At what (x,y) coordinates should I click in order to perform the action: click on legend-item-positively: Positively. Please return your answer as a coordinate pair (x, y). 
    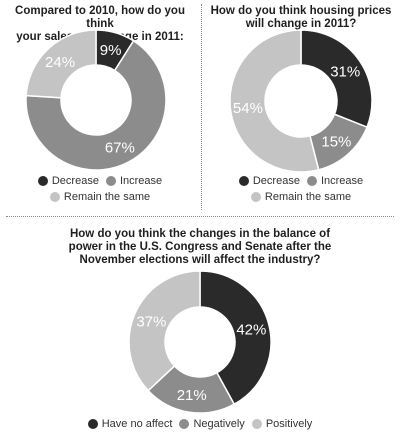
    Looking at the image, I should click on (282, 424).